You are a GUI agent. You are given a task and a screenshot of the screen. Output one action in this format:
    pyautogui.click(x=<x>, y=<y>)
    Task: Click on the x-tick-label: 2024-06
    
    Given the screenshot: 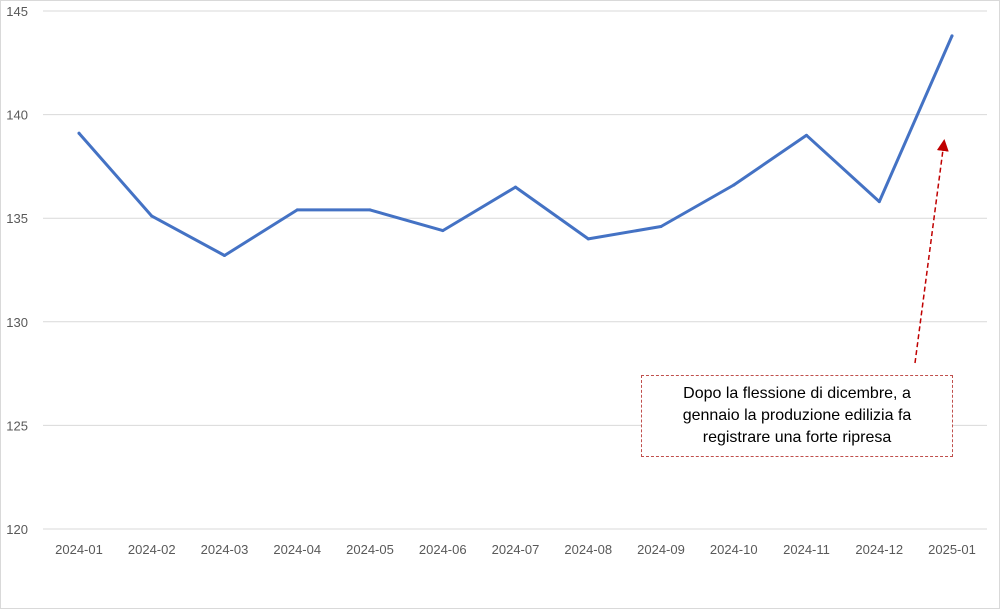 What is the action you would take?
    pyautogui.click(x=443, y=549)
    